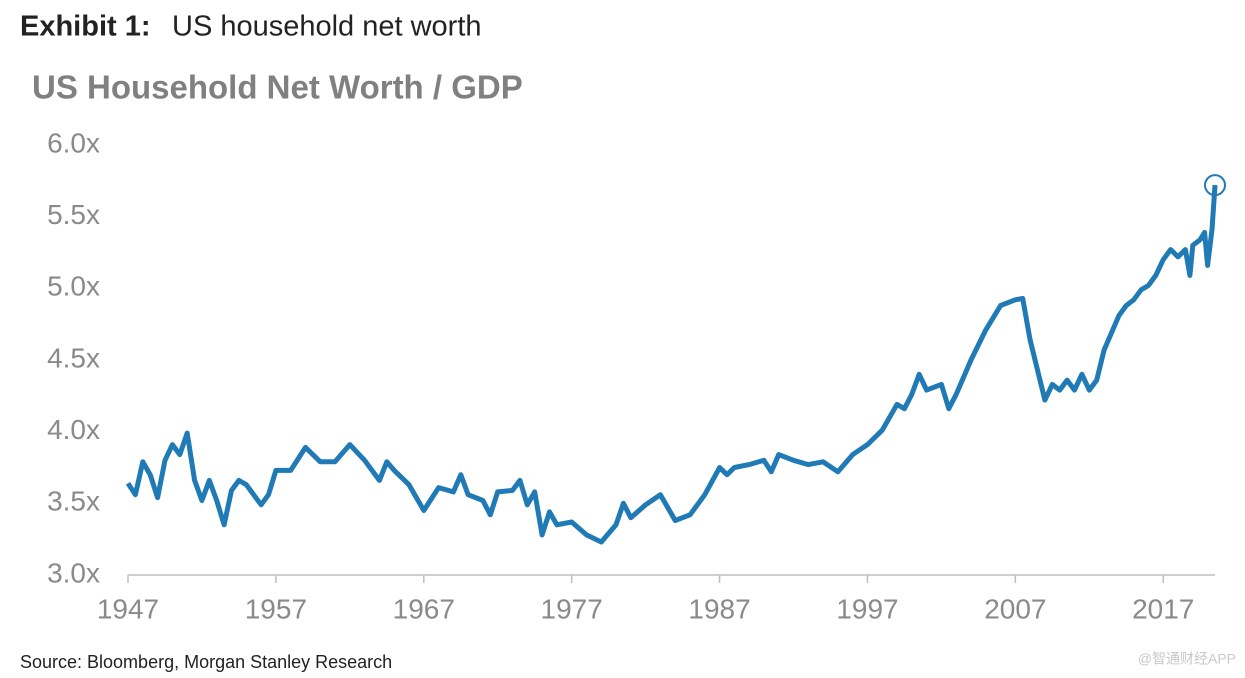  I want to click on chart-subtitle: US Household Net Worth / GDP, so click(277, 87).